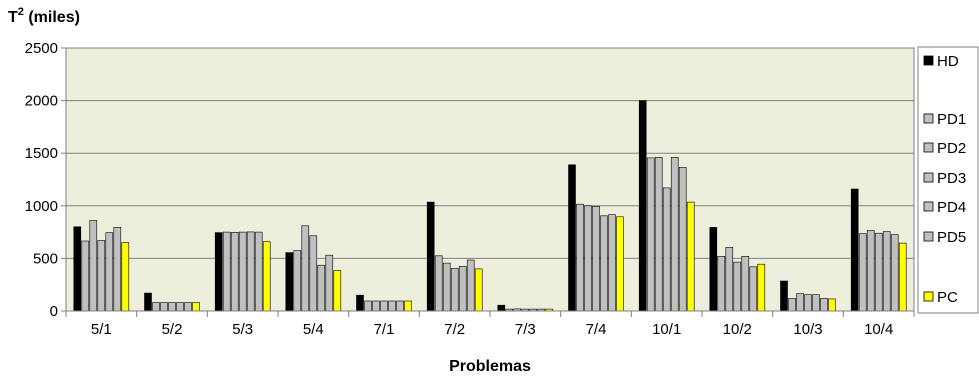 The width and height of the screenshot is (979, 377). What do you see at coordinates (928, 147) in the screenshot?
I see `legend-swatch-pd2` at bounding box center [928, 147].